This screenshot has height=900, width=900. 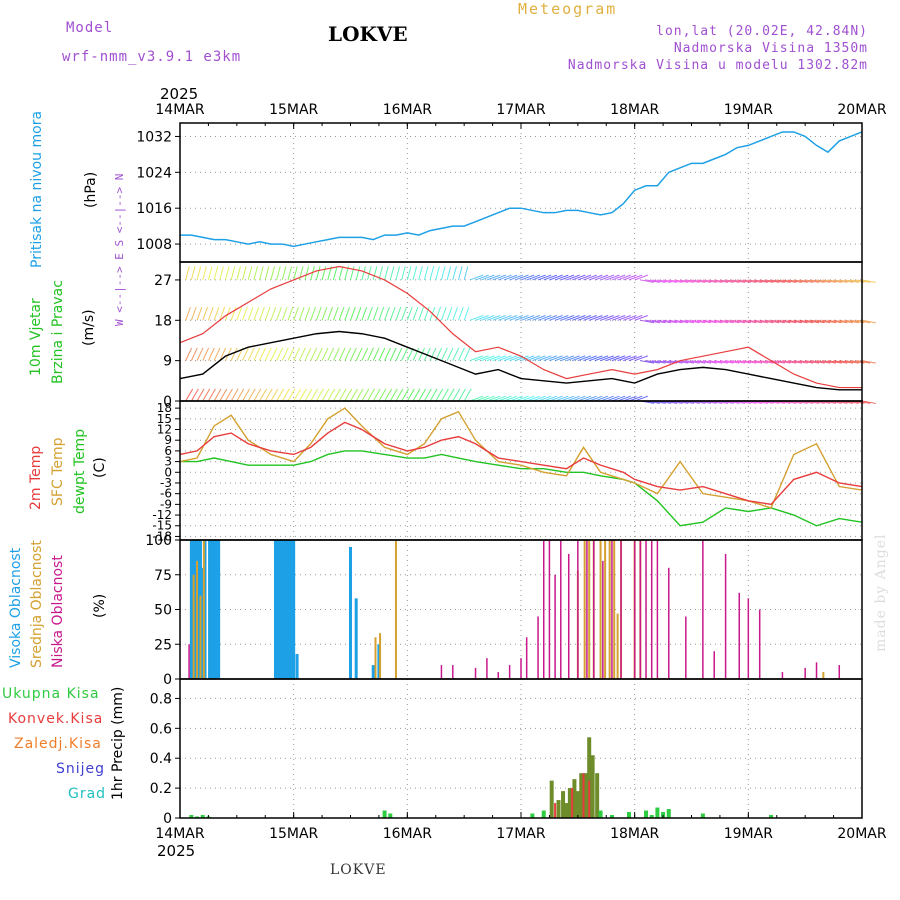 What do you see at coordinates (293, 110) in the screenshot?
I see `x-tick-label-top: 15MAR` at bounding box center [293, 110].